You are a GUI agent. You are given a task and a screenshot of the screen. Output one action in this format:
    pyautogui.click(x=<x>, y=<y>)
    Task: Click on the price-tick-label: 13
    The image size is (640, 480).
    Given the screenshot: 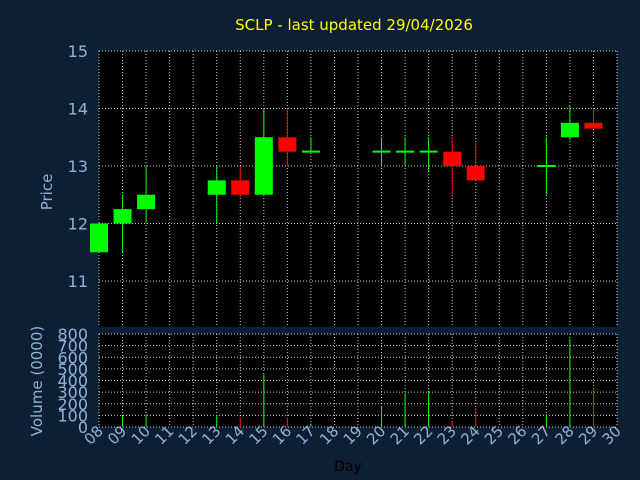 What is the action you would take?
    pyautogui.click(x=78, y=166)
    